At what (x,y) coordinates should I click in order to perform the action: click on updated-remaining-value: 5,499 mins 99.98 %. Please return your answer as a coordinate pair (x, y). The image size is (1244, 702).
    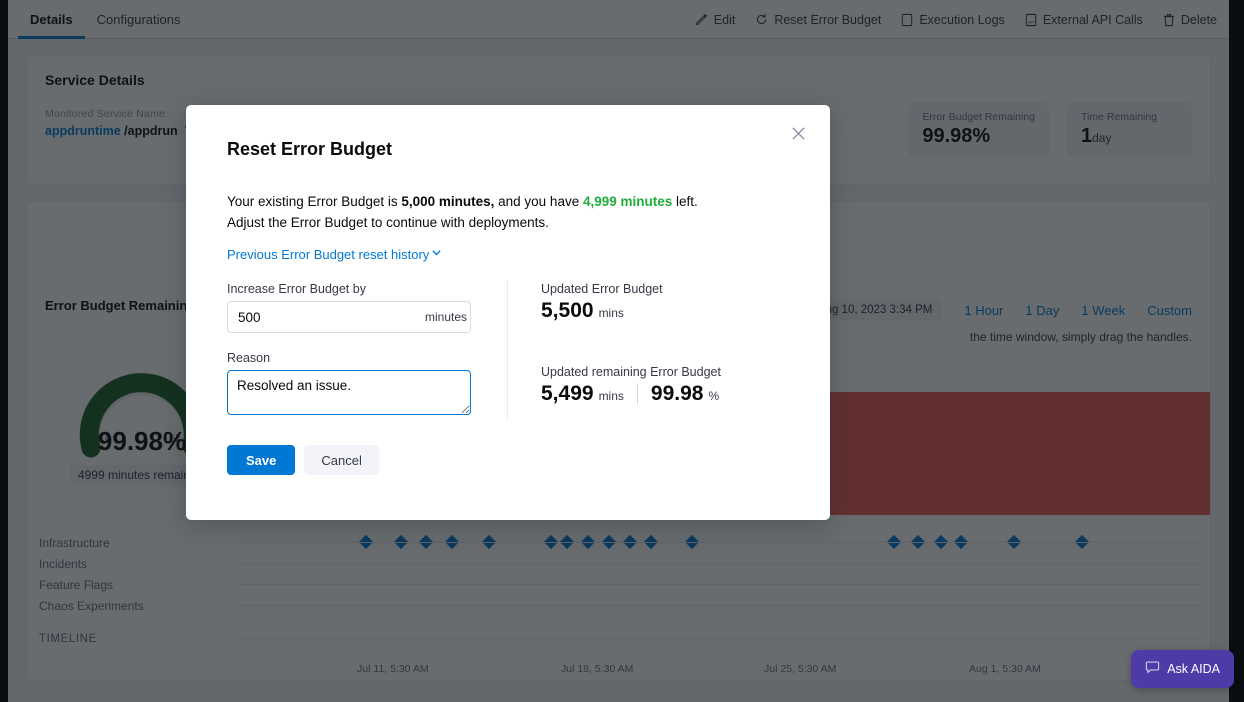
    Looking at the image, I should click on (666, 394).